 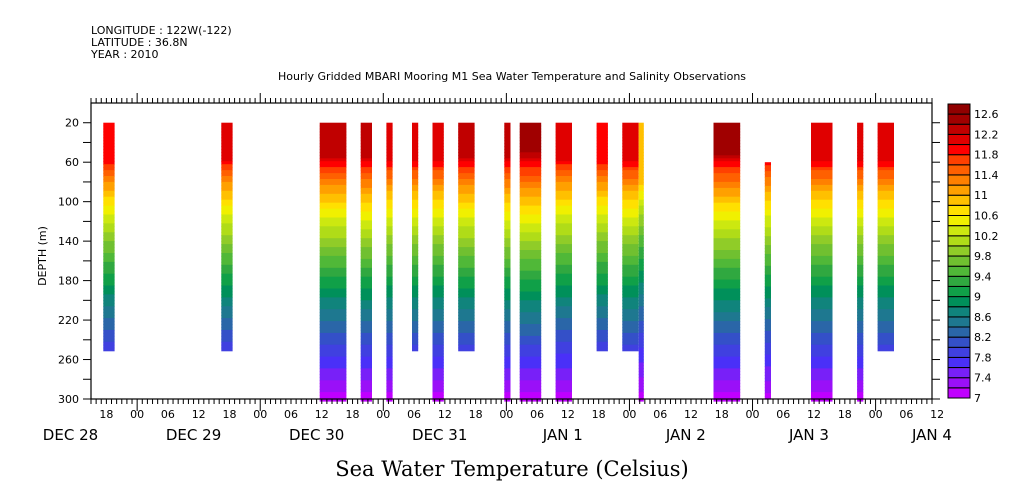 I want to click on longitude-label: LONGITUDE : 122W(-122), so click(x=161, y=30).